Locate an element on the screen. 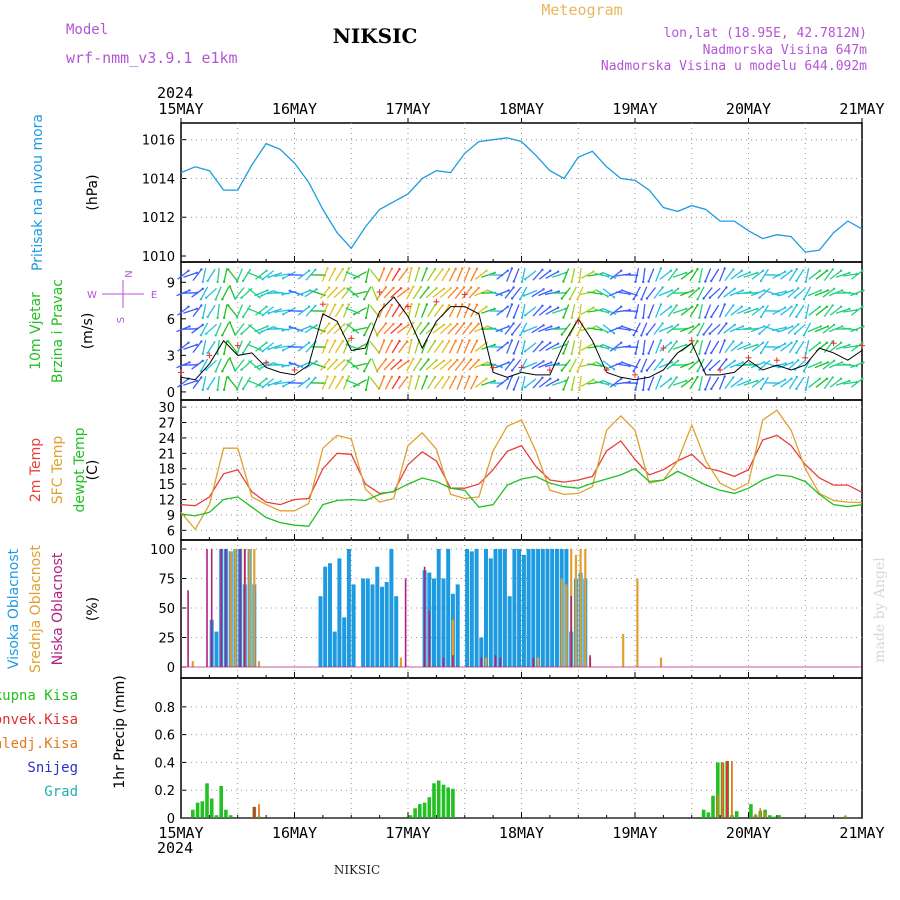  model-name: wrf-nmm_v3.9.1 e1km is located at coordinates (152, 58).